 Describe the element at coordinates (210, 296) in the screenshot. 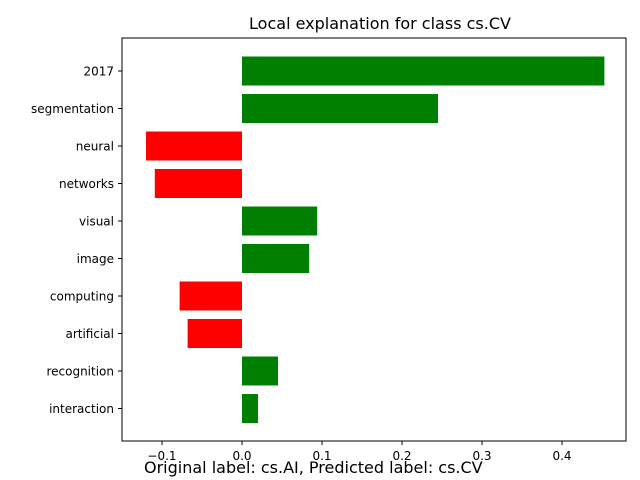

I see `bar-computing` at that location.